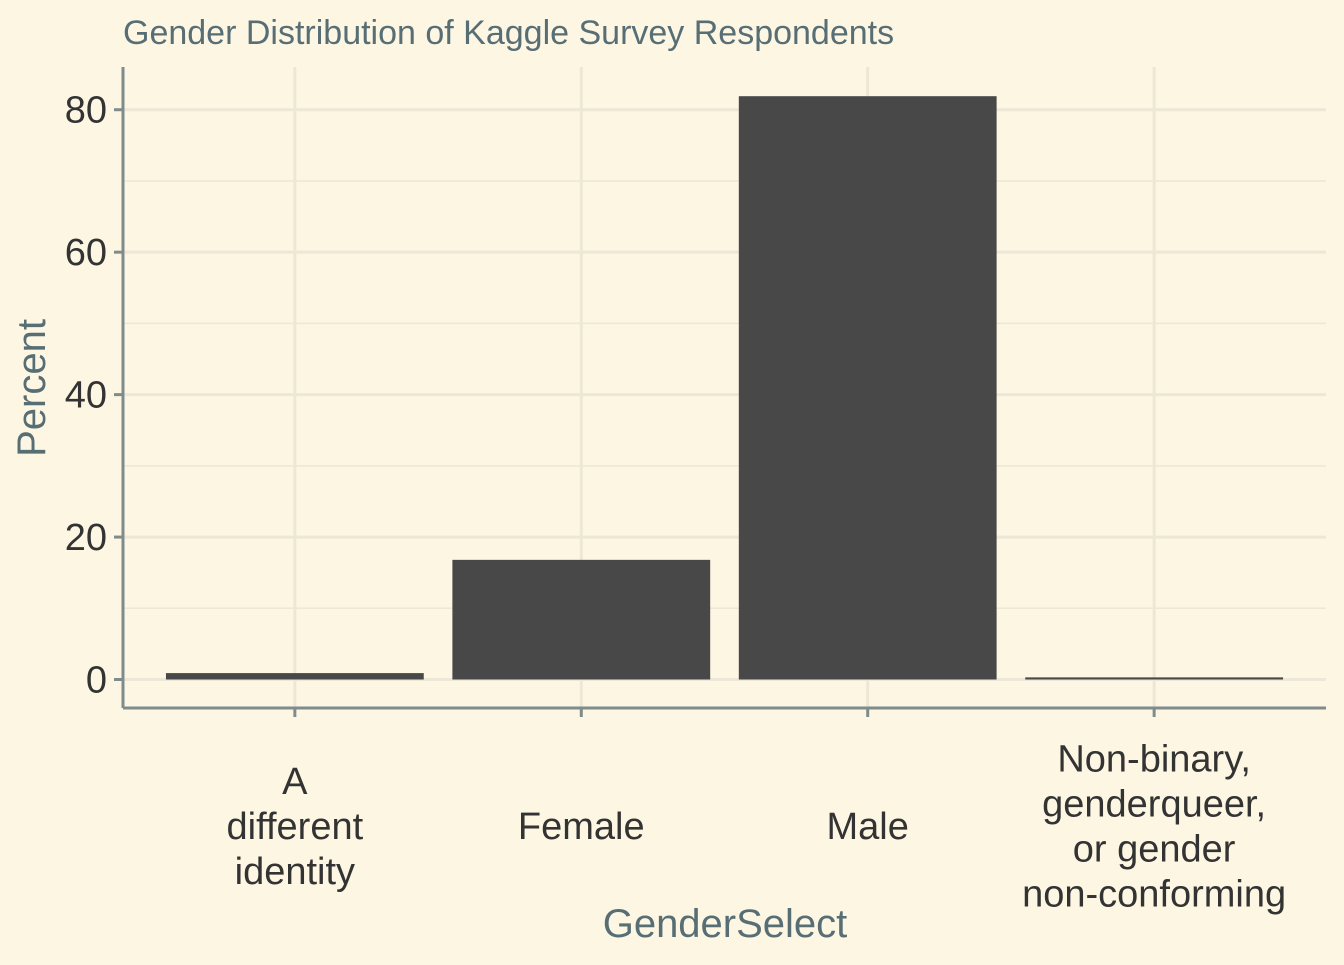 Image resolution: width=1344 pixels, height=965 pixels. Describe the element at coordinates (1154, 850) in the screenshot. I see `x-tick-label-line: or gender` at that location.